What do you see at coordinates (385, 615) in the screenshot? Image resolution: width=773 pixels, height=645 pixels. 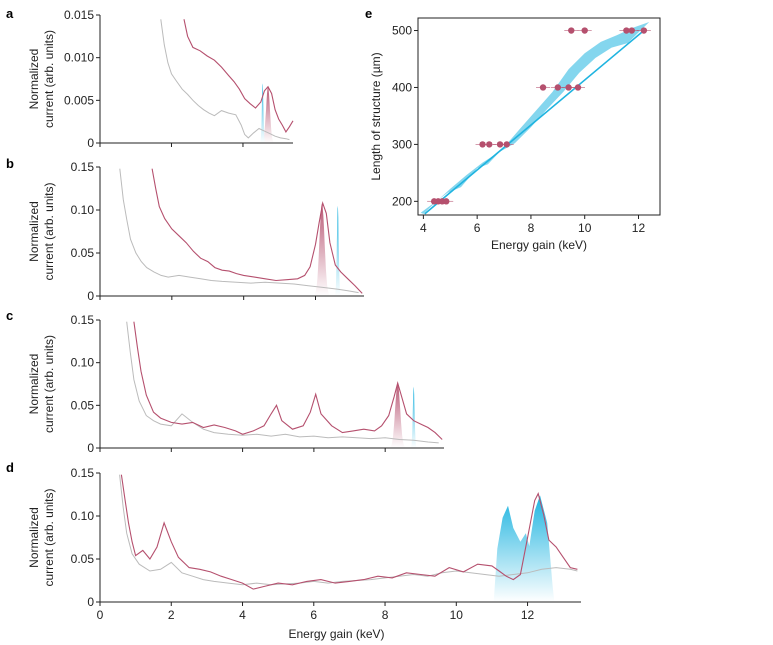 I see `panel-d-x-tick-label: 8` at bounding box center [385, 615].